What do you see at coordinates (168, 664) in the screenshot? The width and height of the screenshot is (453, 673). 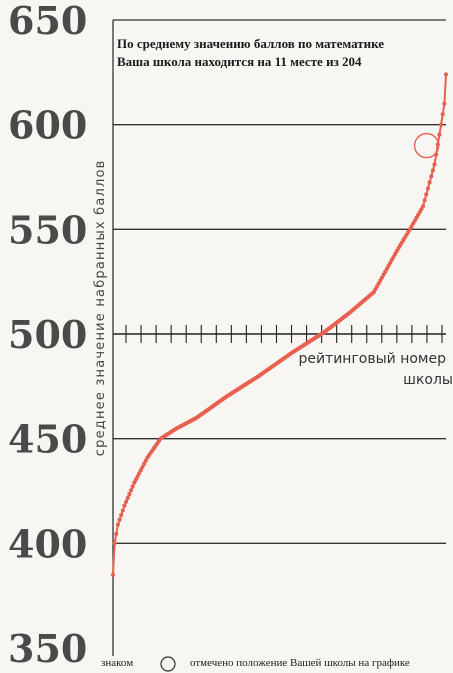 I see `legend-circle-icon` at bounding box center [168, 664].